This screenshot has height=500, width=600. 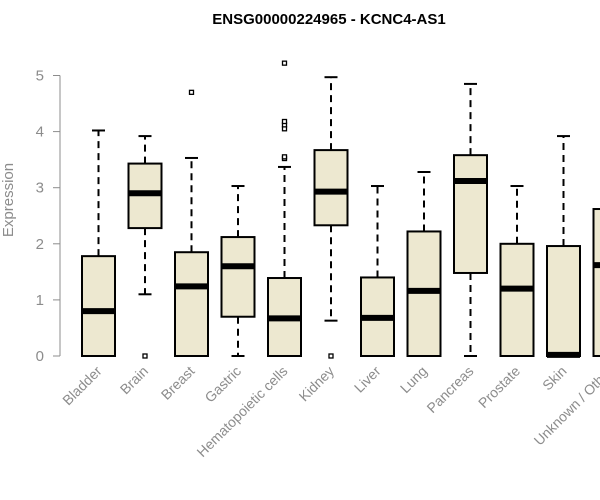 What do you see at coordinates (145, 247) in the screenshot?
I see `box-brain` at bounding box center [145, 247].